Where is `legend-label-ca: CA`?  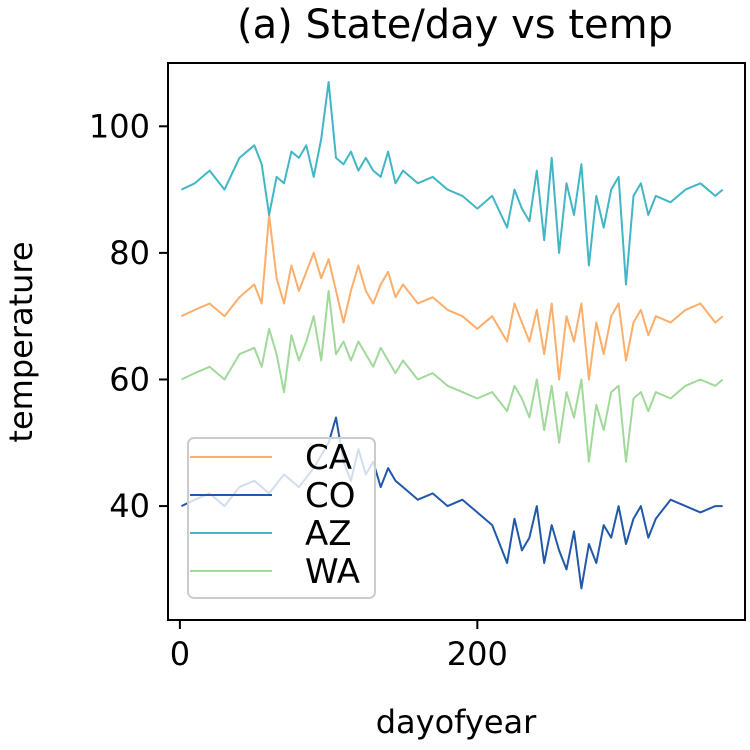
legend-label-ca: CA is located at coordinates (328, 458).